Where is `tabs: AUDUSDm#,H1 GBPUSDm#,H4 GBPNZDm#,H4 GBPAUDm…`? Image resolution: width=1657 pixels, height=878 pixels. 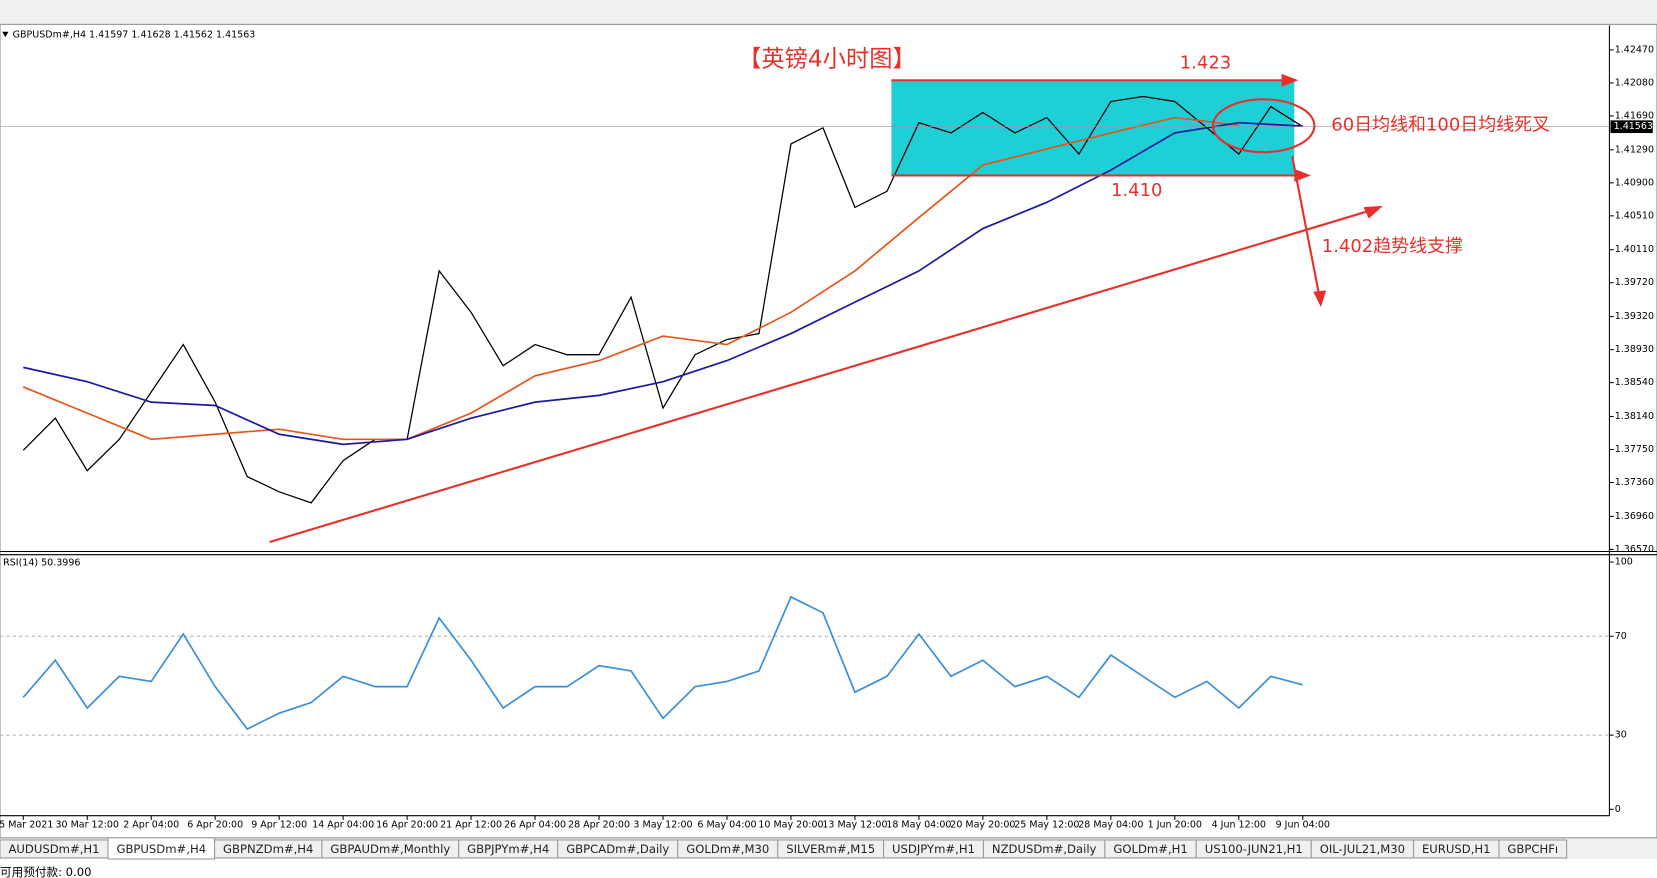
tabs: AUDUSDm#,H1 GBPUSDm#,H4 GBPNZDm#,H4 GBPAUDm… is located at coordinates (784, 848).